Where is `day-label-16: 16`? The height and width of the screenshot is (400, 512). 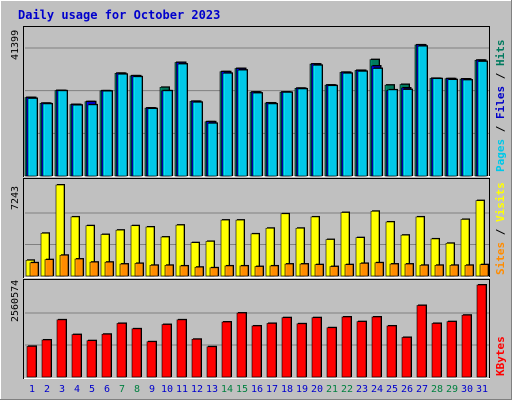 day-label-16: 16 is located at coordinates (257, 389).